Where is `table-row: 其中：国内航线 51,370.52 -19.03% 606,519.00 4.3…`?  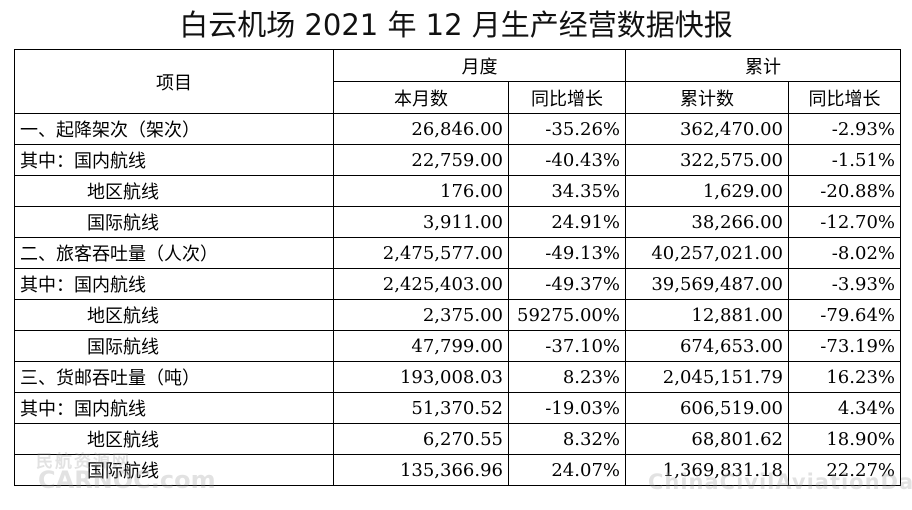 table-row: 其中：国内航线 51,370.52 -19.03% 606,519.00 4.3… is located at coordinates (457, 408).